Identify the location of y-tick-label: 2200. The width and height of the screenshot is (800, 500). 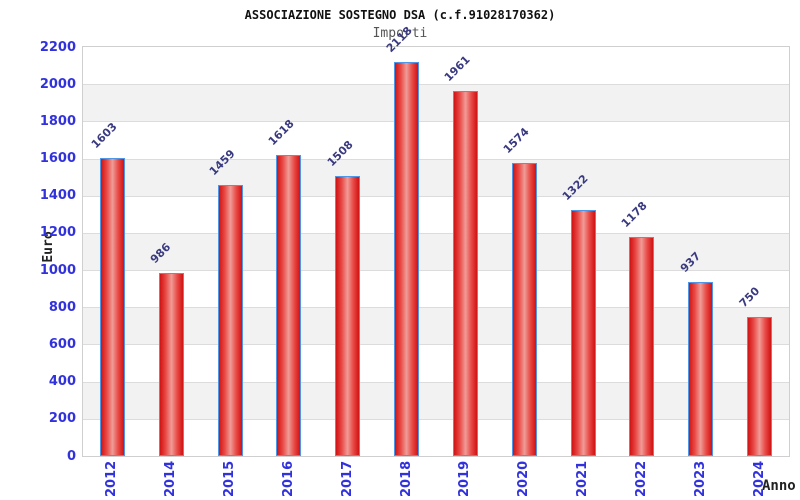
(57, 47).